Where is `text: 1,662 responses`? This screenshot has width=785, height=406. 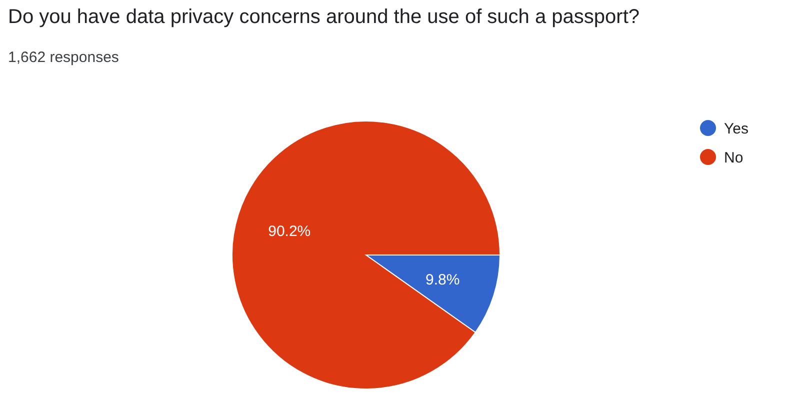 text: 1,662 responses is located at coordinates (63, 57).